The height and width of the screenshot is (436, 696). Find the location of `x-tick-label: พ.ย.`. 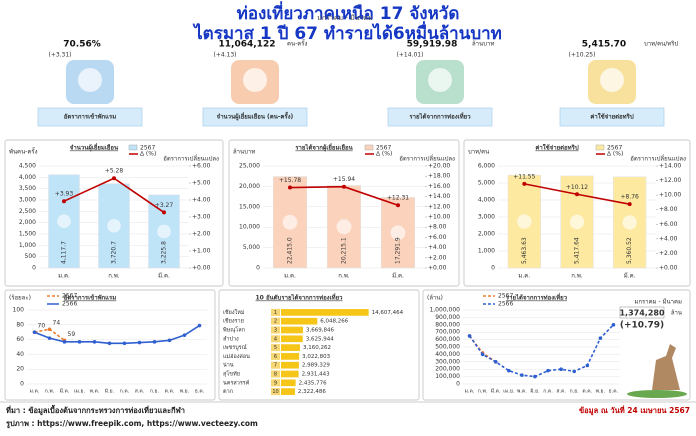

x-tick-label: พ.ย. is located at coordinates (601, 392).